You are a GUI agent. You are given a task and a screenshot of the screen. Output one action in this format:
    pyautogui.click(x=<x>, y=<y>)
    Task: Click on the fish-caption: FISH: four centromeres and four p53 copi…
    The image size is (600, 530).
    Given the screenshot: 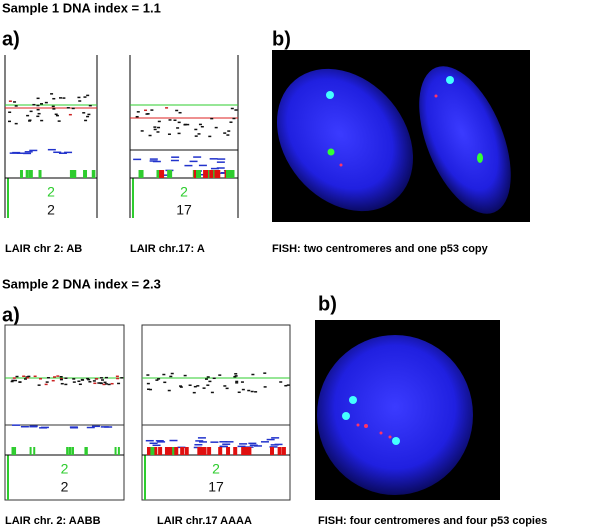 What is the action you would take?
    pyautogui.click(x=432, y=521)
    